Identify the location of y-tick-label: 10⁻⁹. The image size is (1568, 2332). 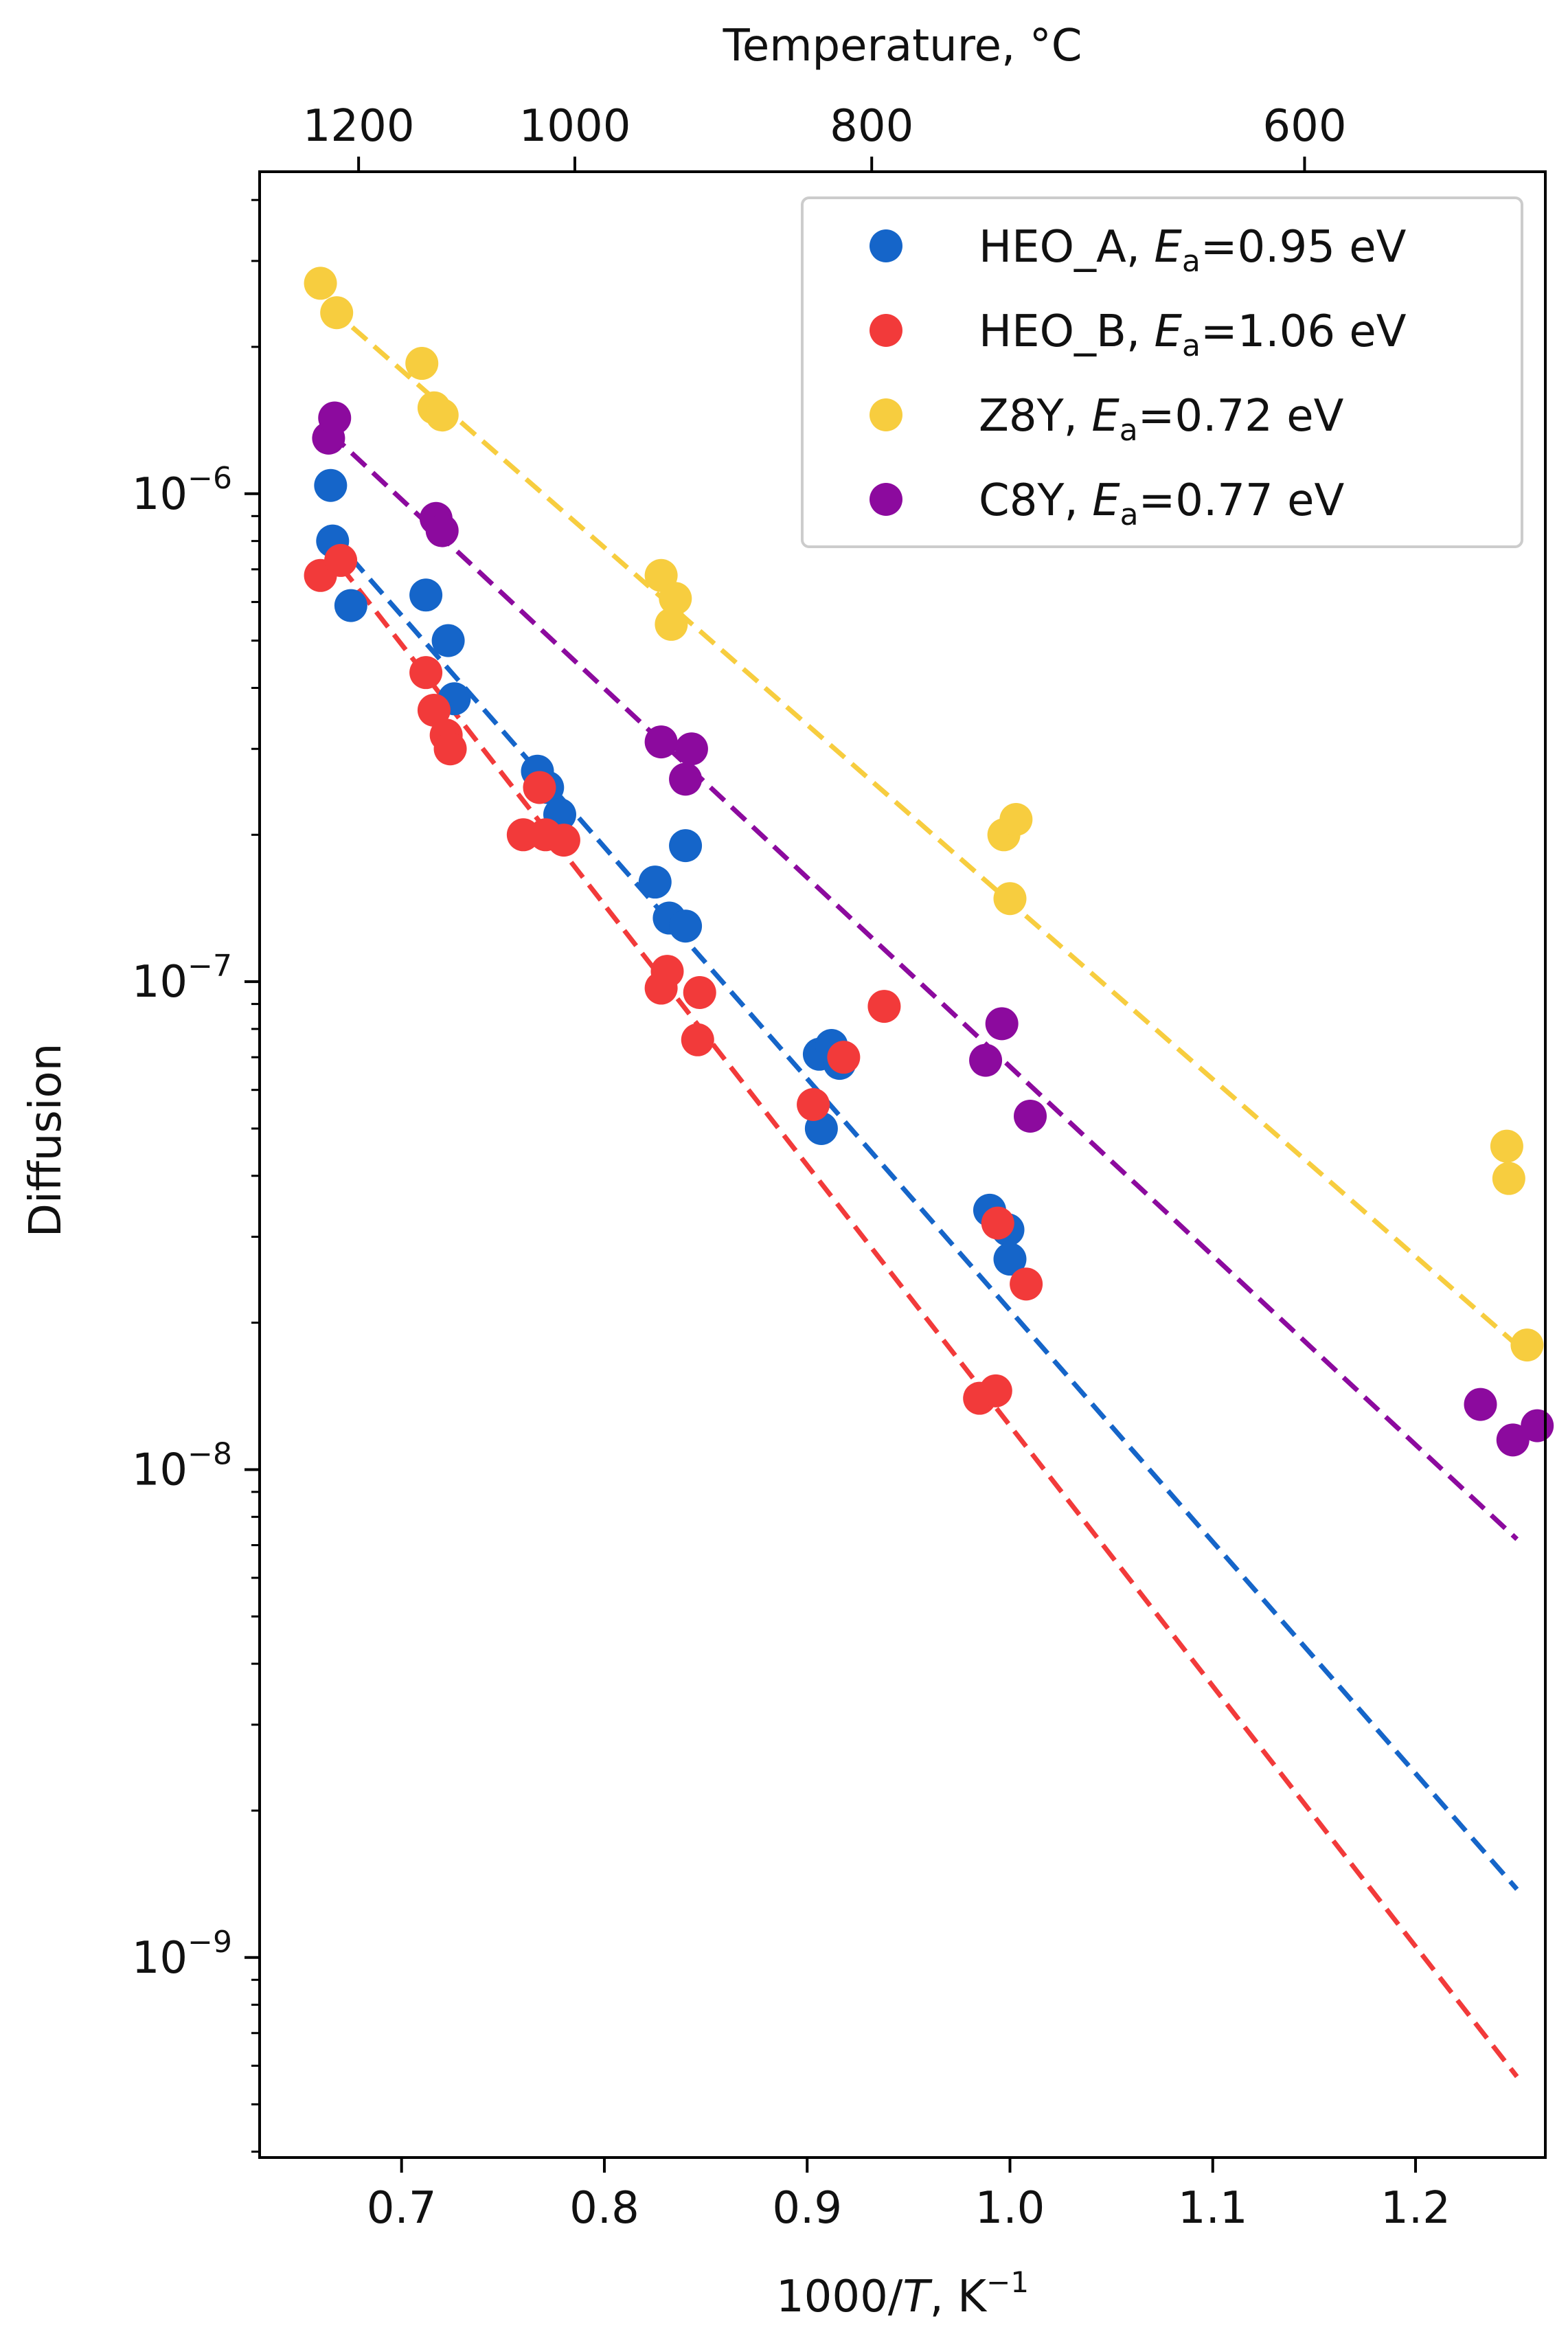
(182, 1954).